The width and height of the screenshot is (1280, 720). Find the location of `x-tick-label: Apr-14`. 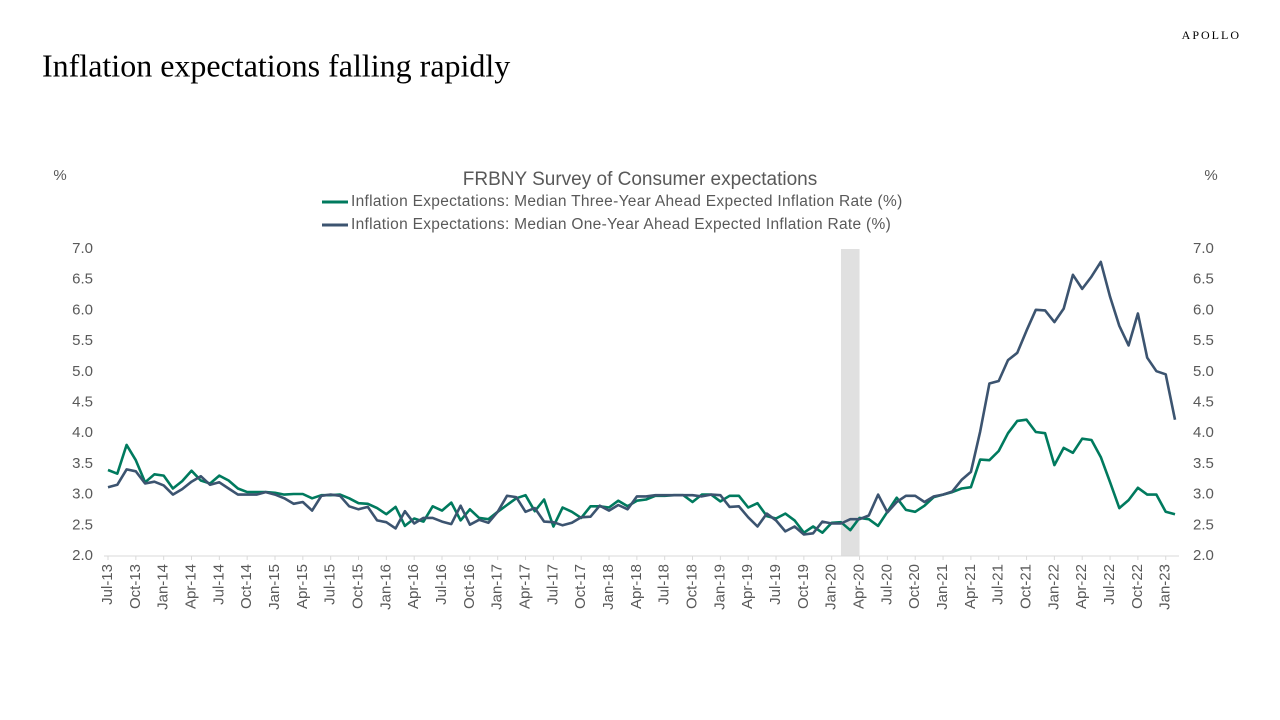

x-tick-label: Apr-14 is located at coordinates (190, 586).